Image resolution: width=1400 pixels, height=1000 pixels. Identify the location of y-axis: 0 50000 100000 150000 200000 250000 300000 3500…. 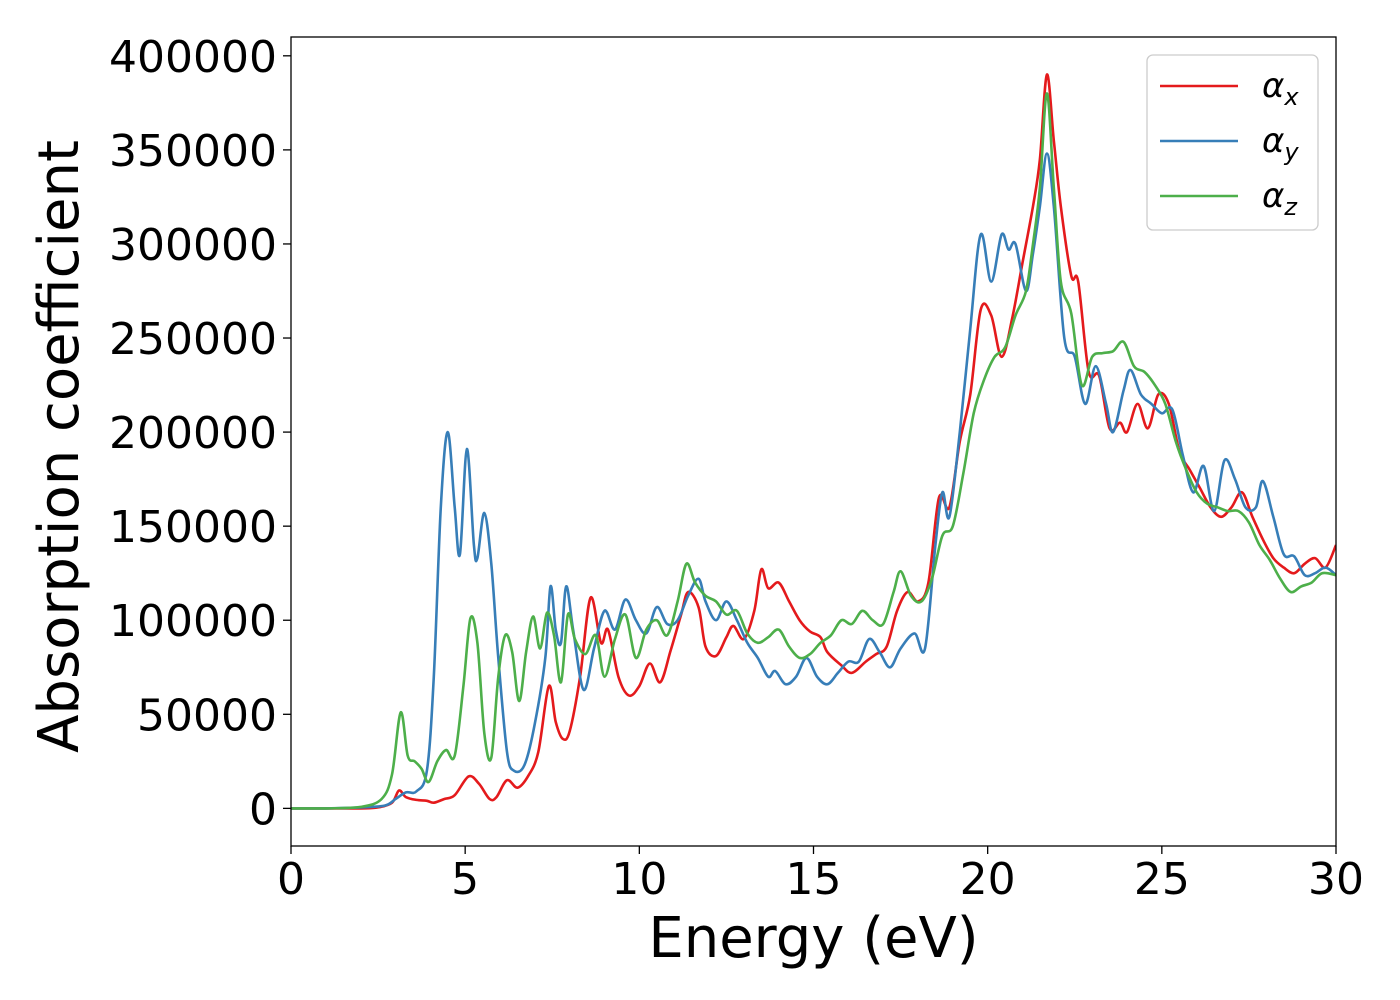
(200, 433).